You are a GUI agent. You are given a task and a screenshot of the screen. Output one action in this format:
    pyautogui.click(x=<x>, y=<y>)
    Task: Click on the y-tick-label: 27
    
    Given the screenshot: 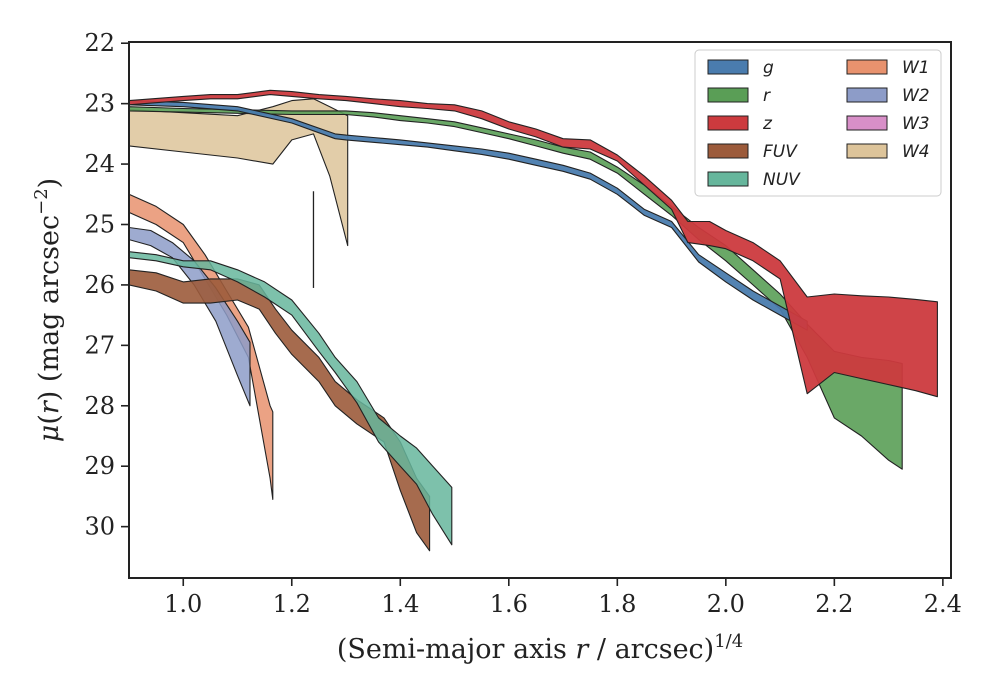 What is the action you would take?
    pyautogui.click(x=99, y=345)
    